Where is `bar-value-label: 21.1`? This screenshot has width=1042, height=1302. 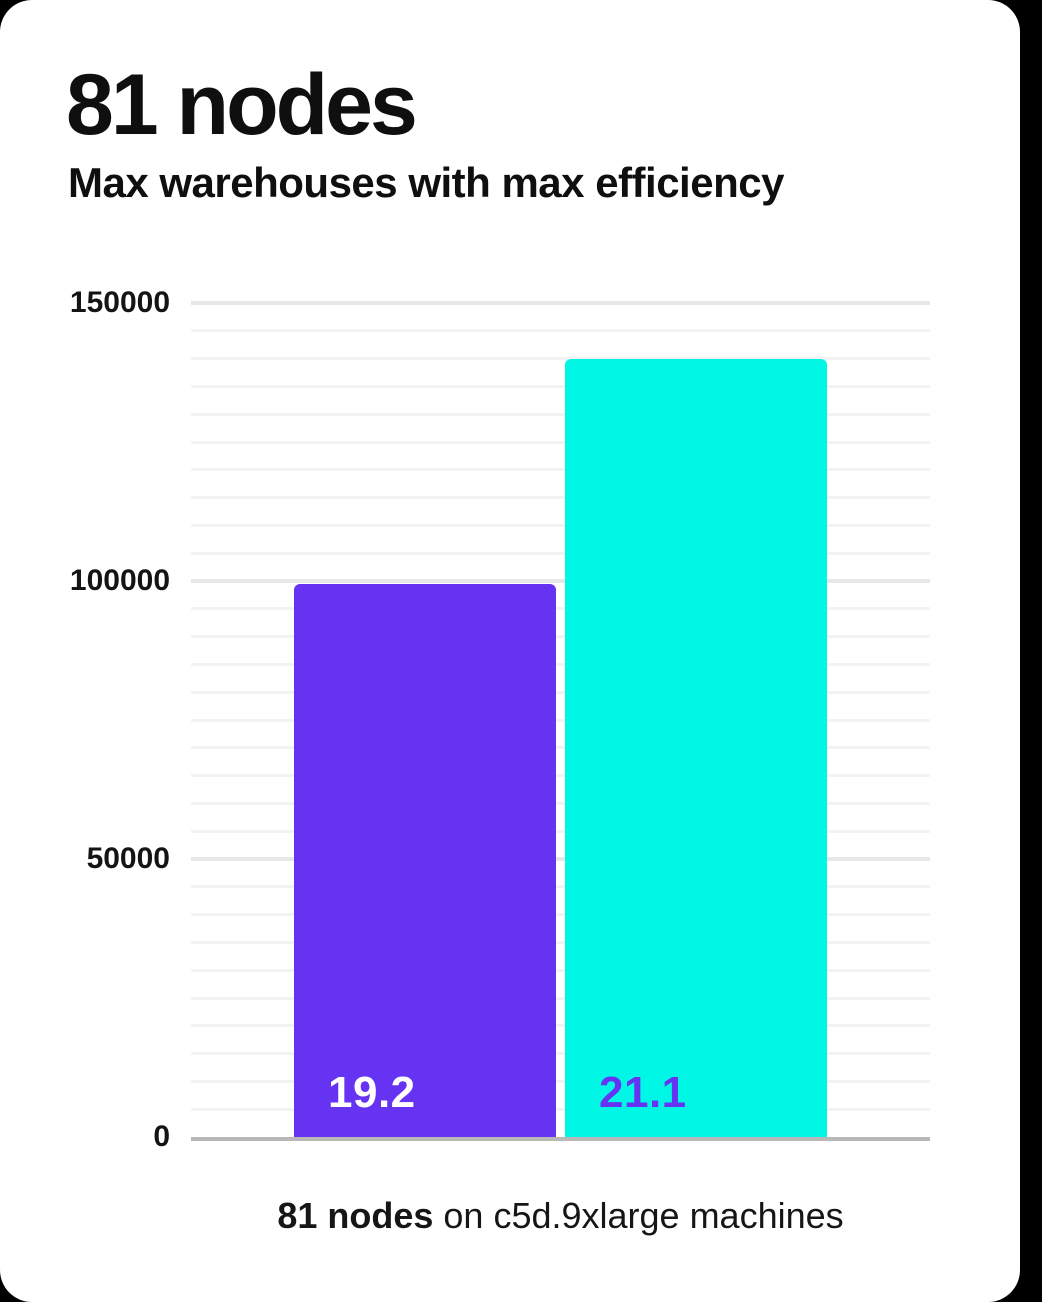
bar-value-label: 21.1 is located at coordinates (643, 1092).